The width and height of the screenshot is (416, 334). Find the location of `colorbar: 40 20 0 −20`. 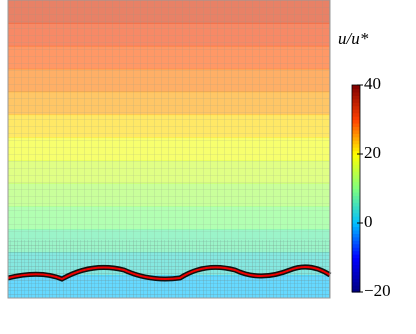

colorbar: 40 20 0 −20 is located at coordinates (371, 187).